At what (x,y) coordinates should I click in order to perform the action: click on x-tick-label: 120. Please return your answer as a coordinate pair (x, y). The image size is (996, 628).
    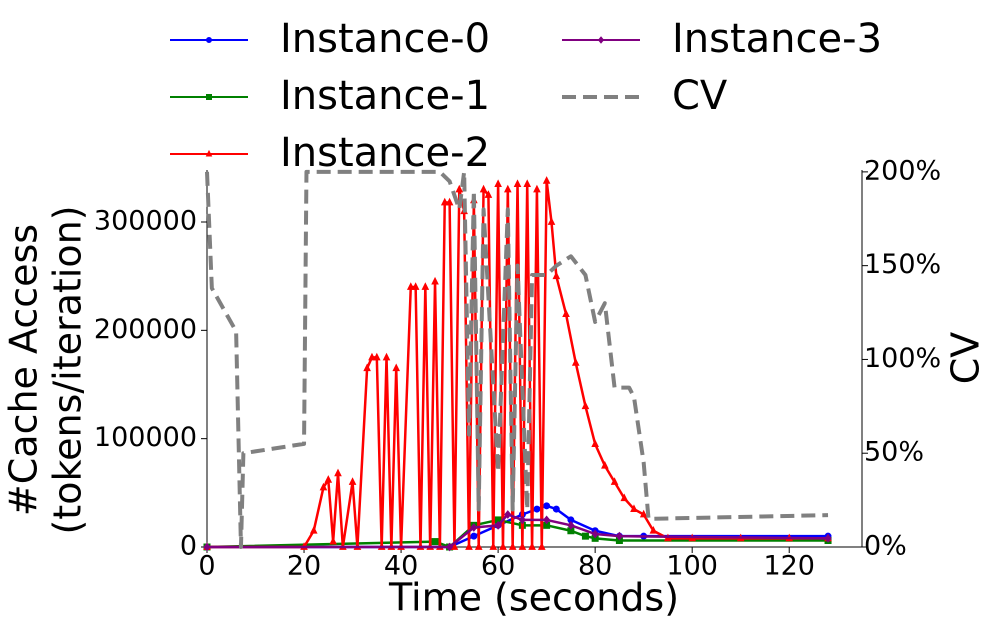
    Looking at the image, I should click on (789, 566).